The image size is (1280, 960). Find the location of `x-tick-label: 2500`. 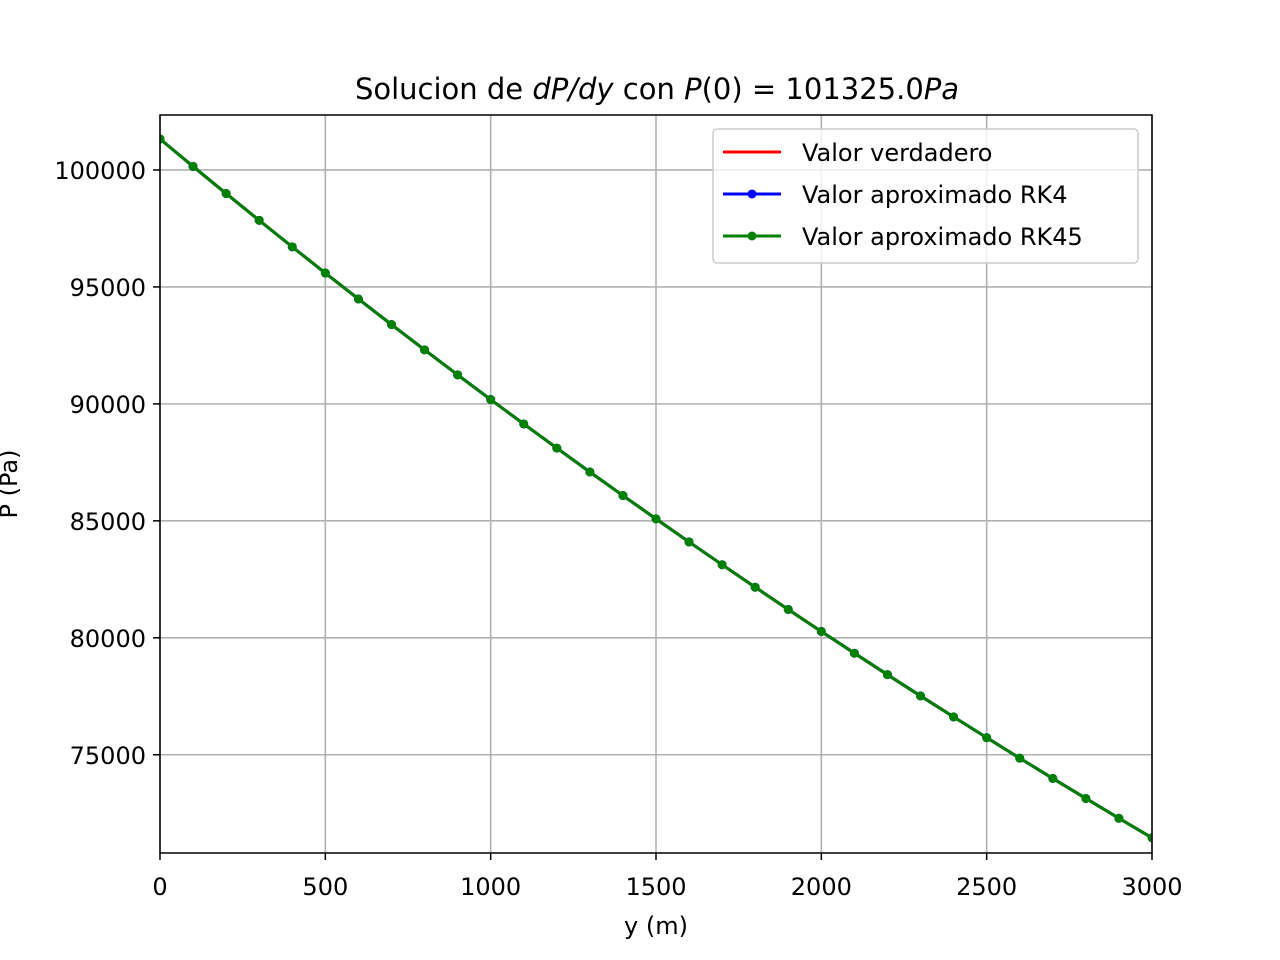

x-tick-label: 2500 is located at coordinates (986, 887).